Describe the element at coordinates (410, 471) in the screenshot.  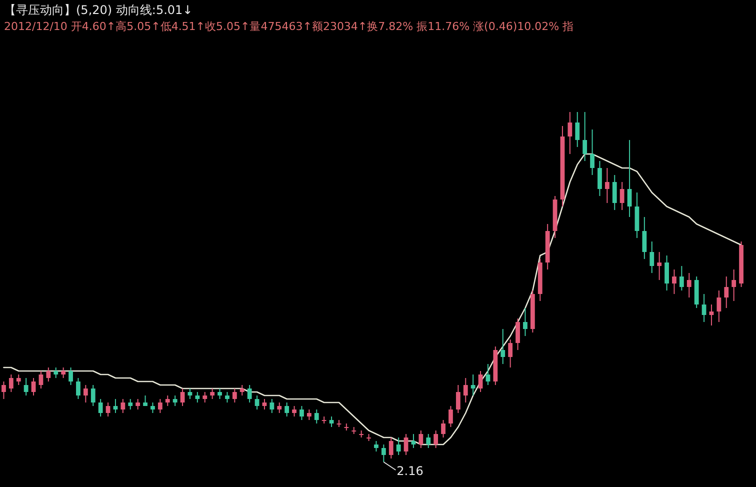
I see `text: 2.16` at that location.